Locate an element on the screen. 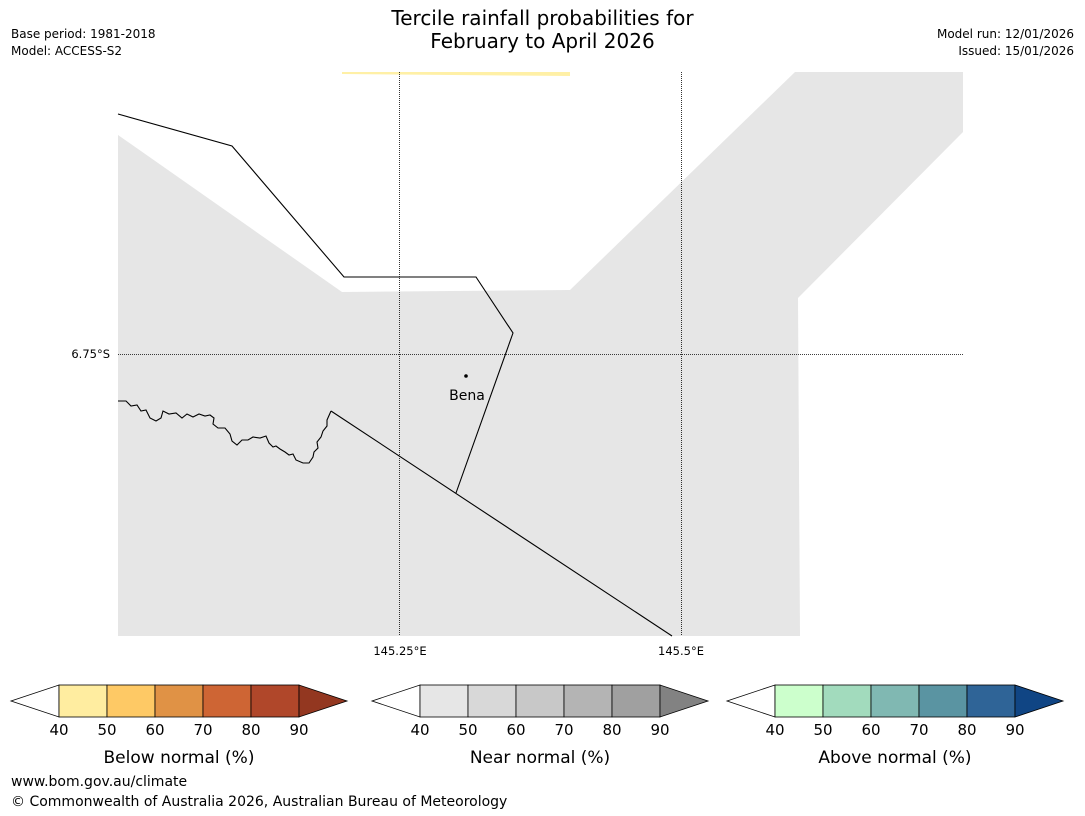 This screenshot has height=816, width=1085. lat-label: 6.75°S is located at coordinates (90, 354).